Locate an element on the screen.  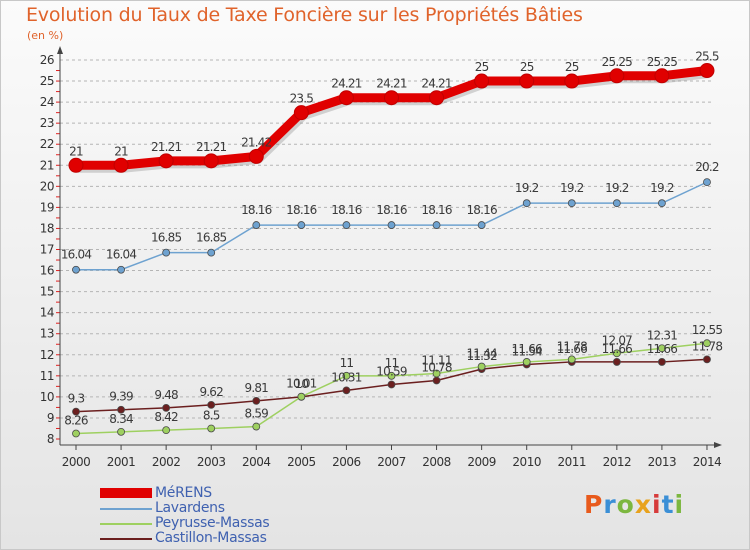
data-label: 8.42 is located at coordinates (166, 417).